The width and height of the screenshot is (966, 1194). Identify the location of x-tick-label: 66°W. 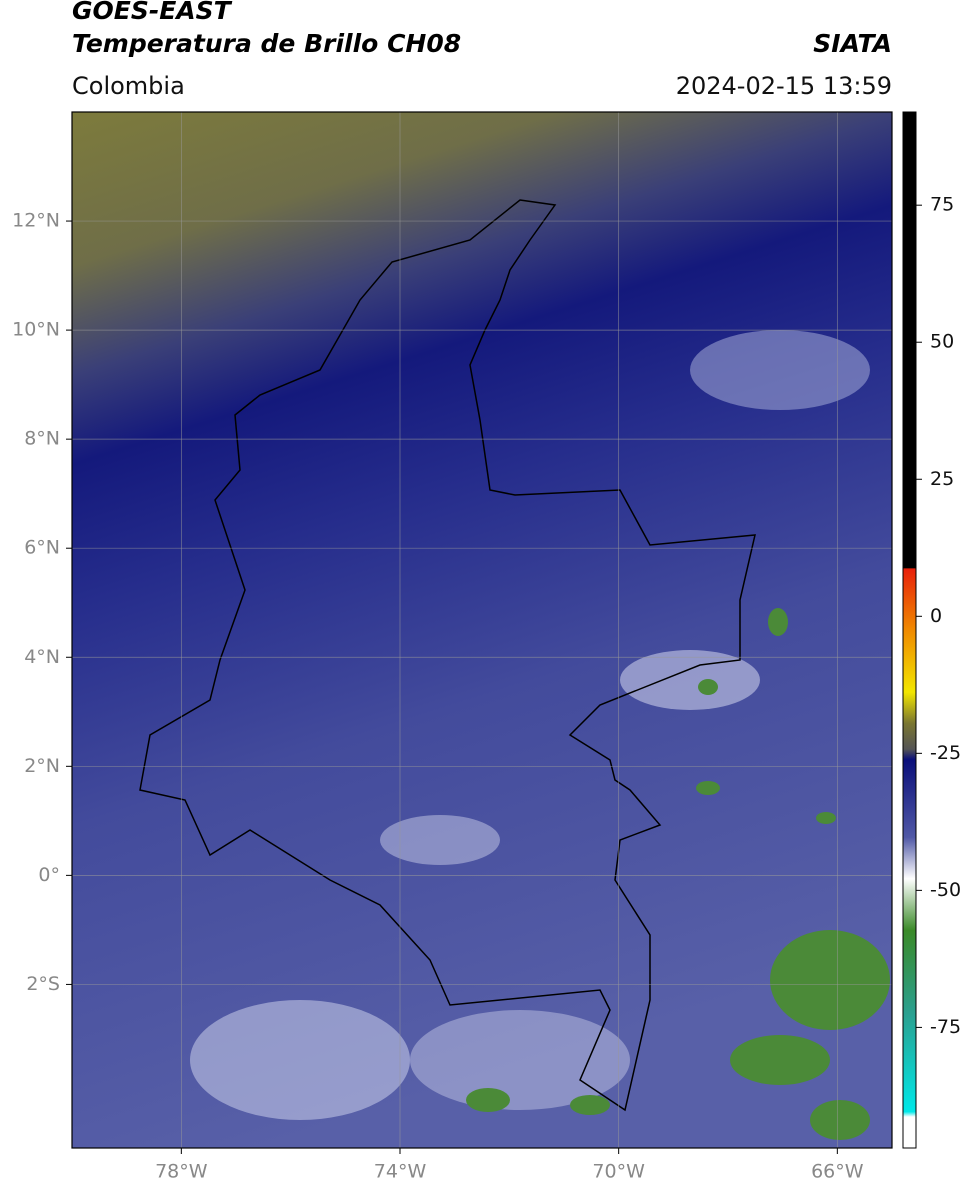
(837, 1172).